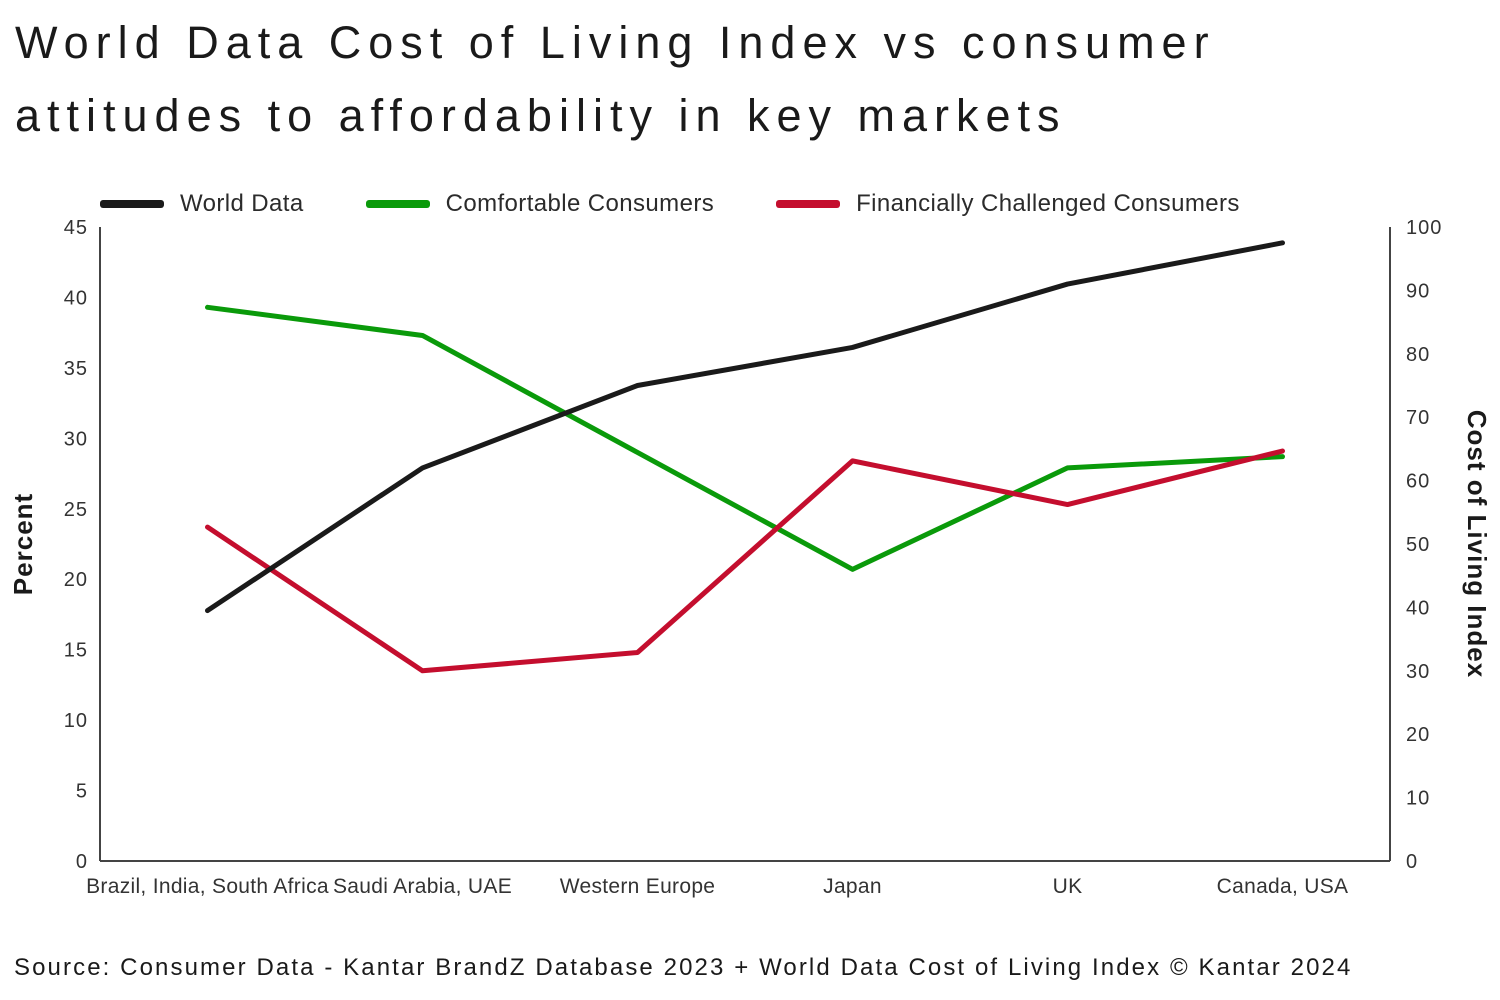 Image resolution: width=1500 pixels, height=1000 pixels. What do you see at coordinates (1412, 862) in the screenshot?
I see `right-axis-tick-label: 0` at bounding box center [1412, 862].